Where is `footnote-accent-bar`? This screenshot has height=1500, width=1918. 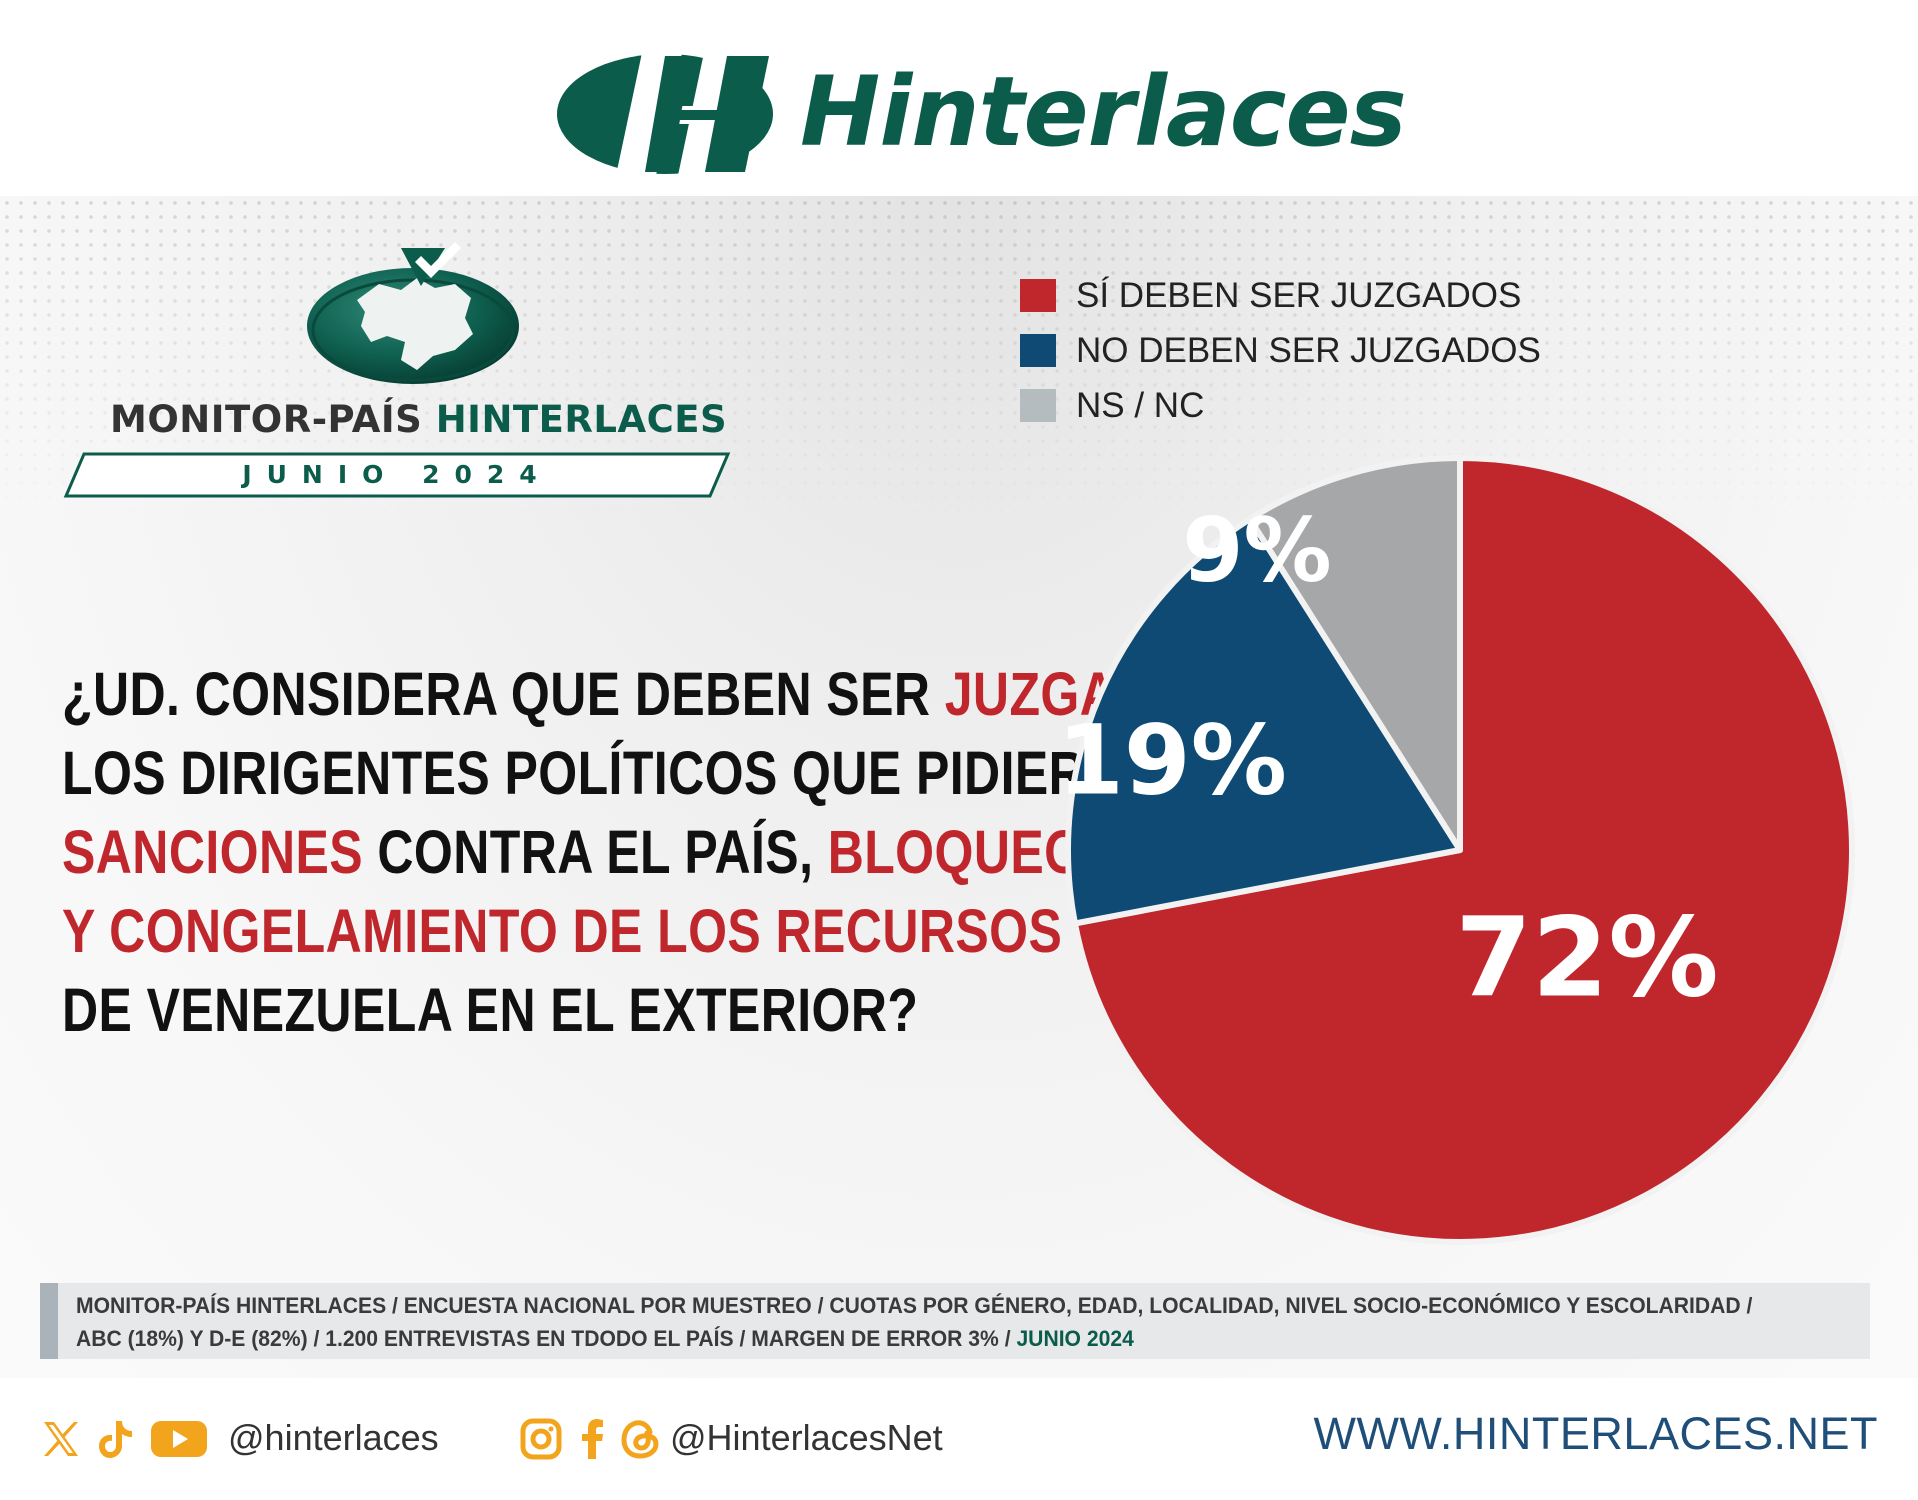 footnote-accent-bar is located at coordinates (49, 1321).